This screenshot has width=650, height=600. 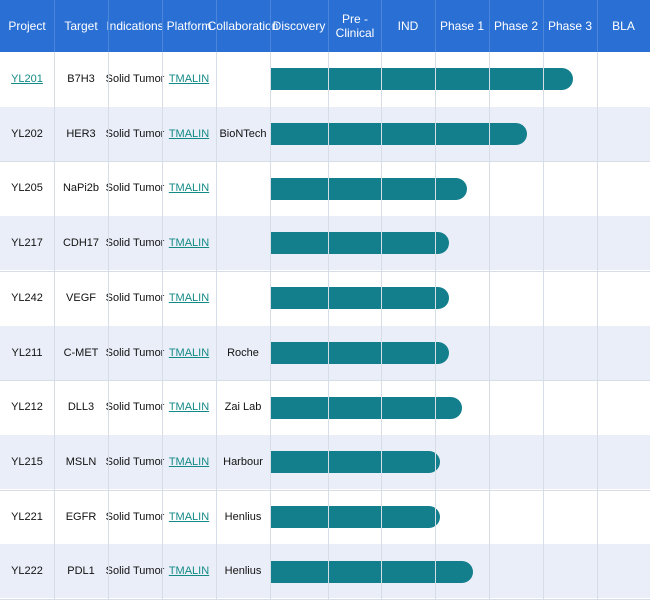 I want to click on header-phase3: Phase 3, so click(x=570, y=26).